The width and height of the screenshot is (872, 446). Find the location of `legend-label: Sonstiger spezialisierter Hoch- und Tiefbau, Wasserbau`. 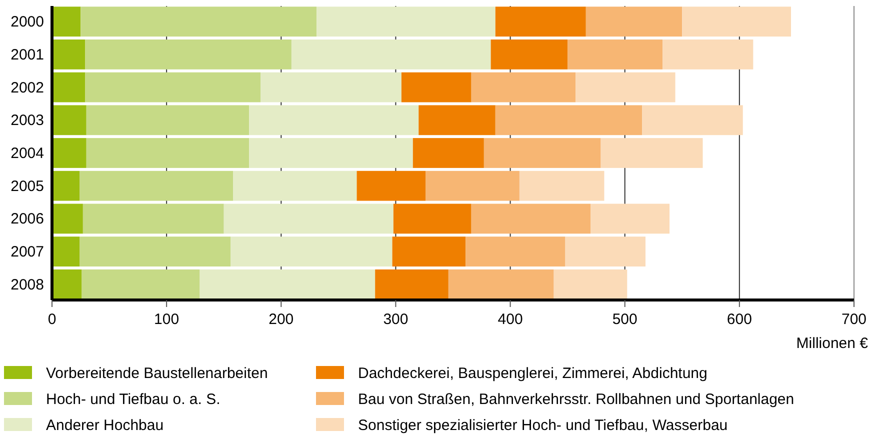

legend-label: Sonstiger spezialisierter Hoch- und Tiefbau, Wasserbau is located at coordinates (543, 425).